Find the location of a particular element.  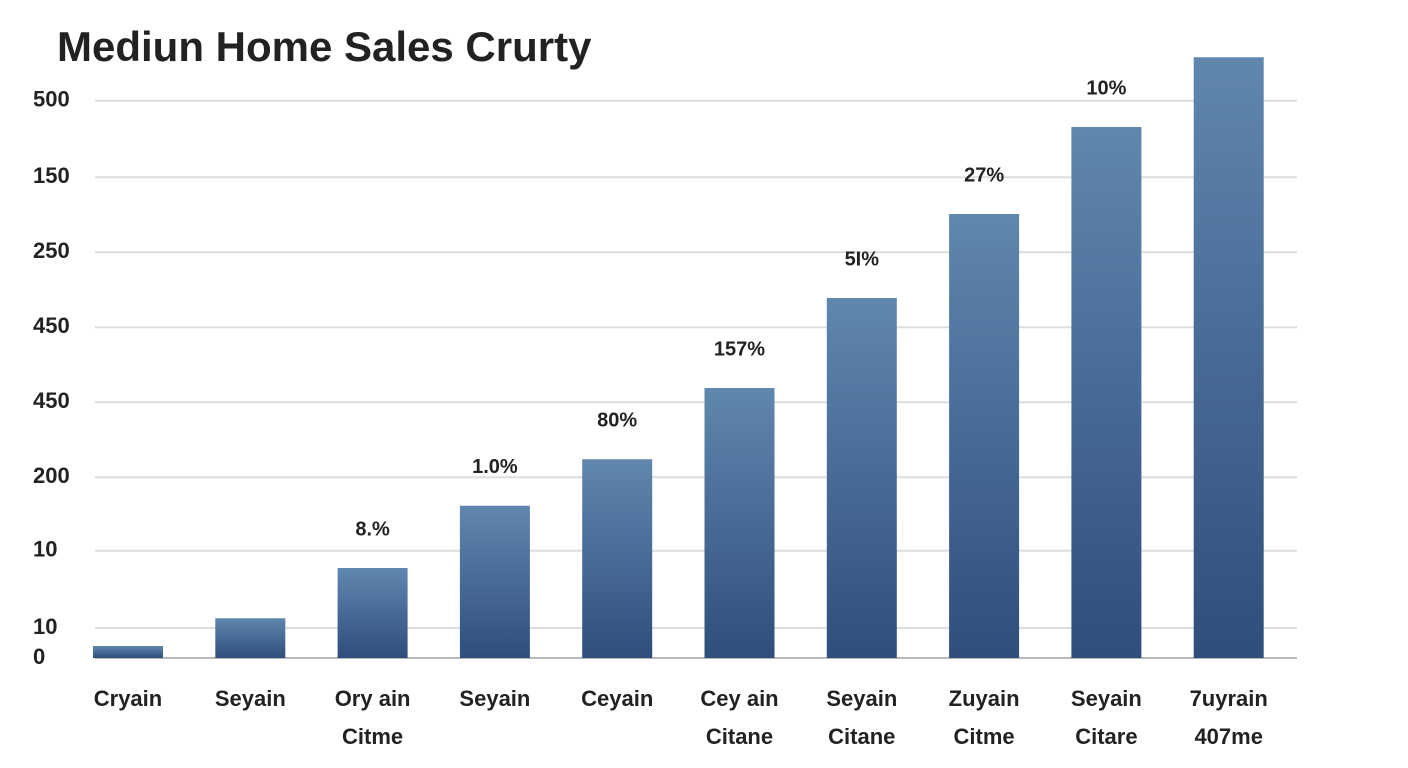

bar-annotation: 80% is located at coordinates (617, 421).